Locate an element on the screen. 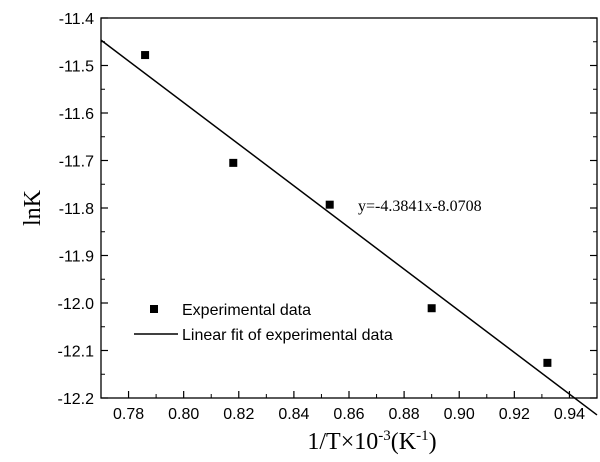  y-tick-label: -11.5 is located at coordinates (76, 67).